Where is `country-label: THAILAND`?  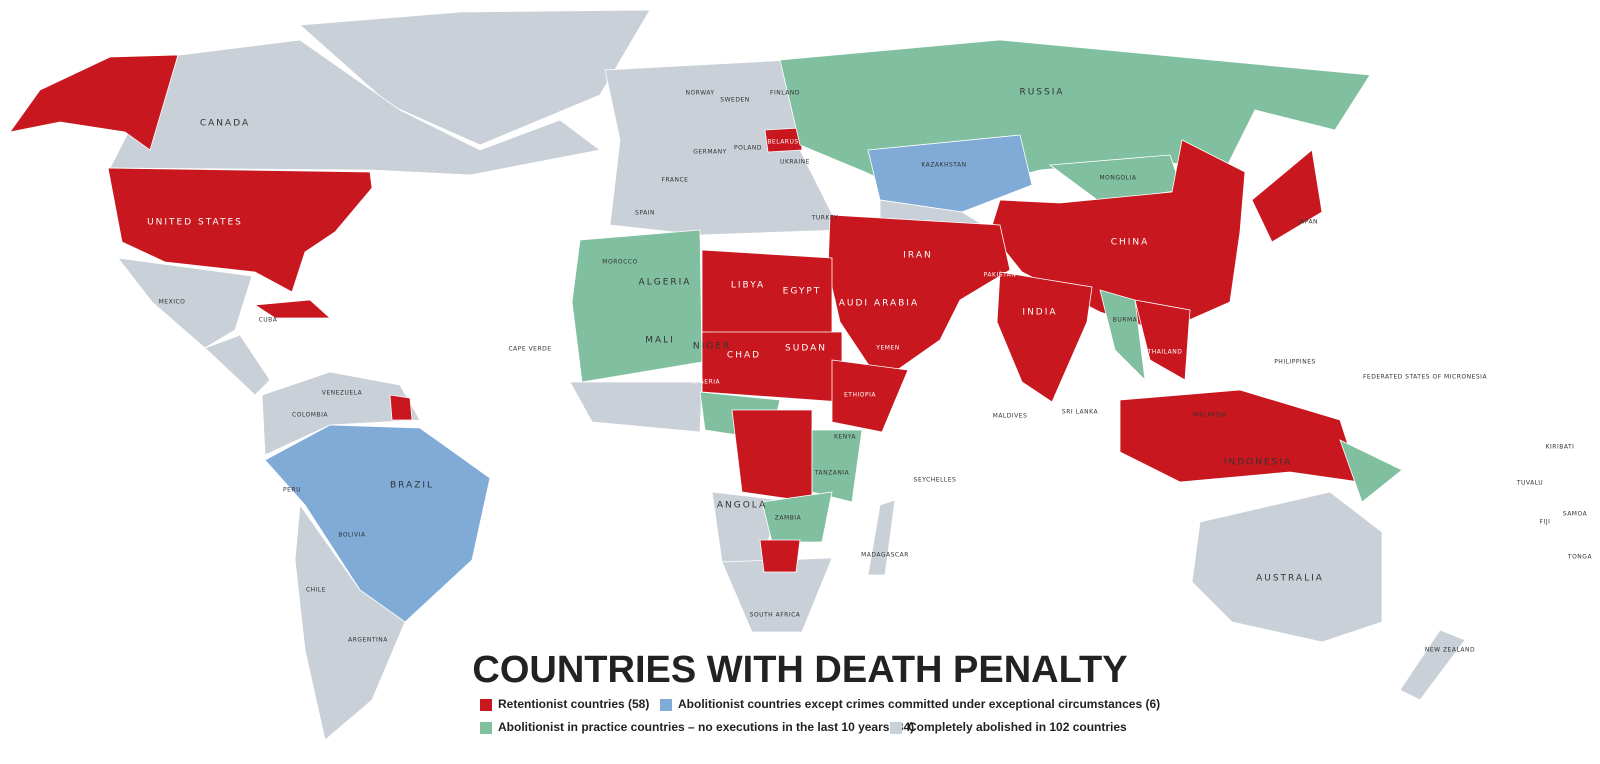 country-label: THAILAND is located at coordinates (1165, 352).